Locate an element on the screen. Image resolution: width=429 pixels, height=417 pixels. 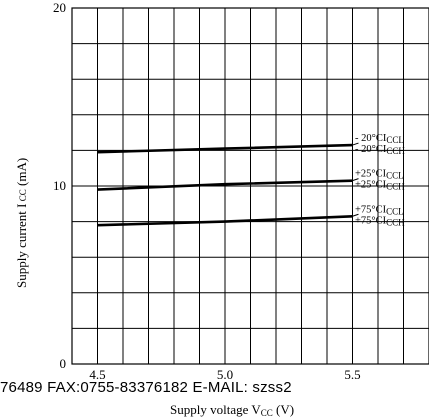
series-annotation: +25°CICCL is located at coordinates (379, 175).